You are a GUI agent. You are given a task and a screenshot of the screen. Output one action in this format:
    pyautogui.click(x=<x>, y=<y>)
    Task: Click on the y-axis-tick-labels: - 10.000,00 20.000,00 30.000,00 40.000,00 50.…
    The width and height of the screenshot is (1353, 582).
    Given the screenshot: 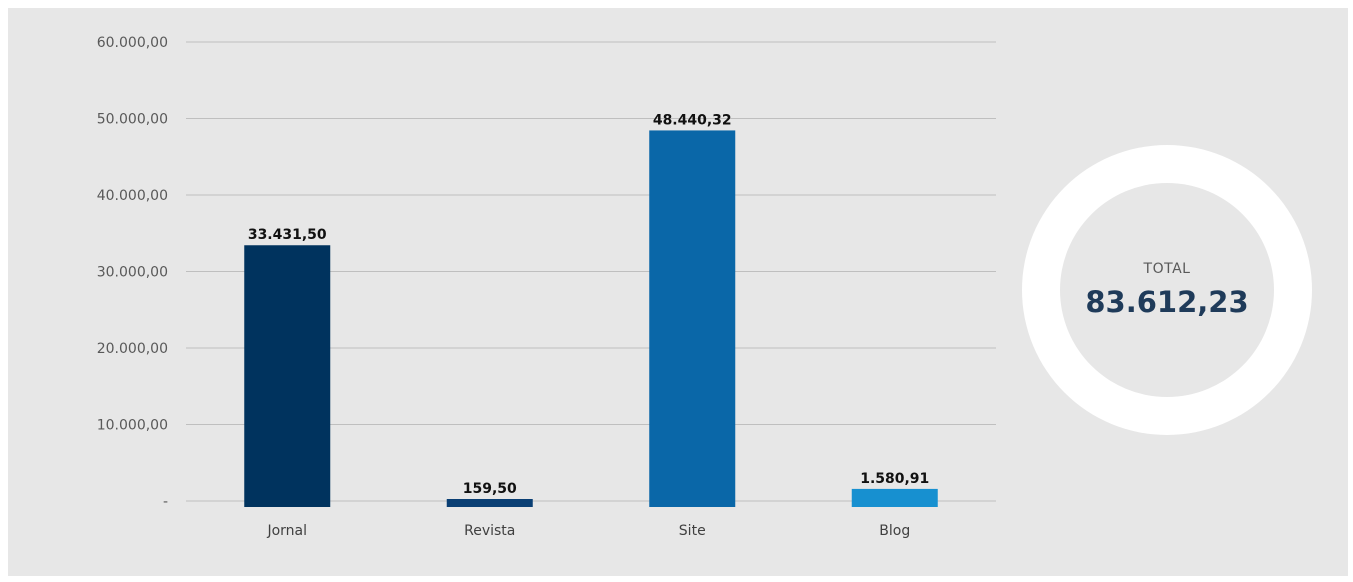 What is the action you would take?
    pyautogui.click(x=132, y=272)
    